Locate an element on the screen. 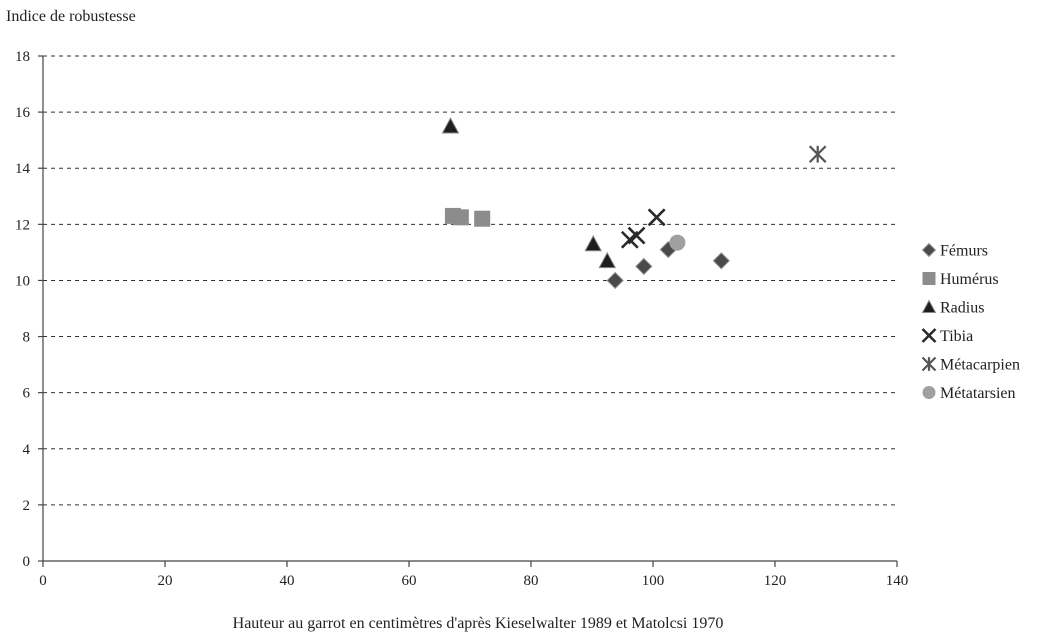 The width and height of the screenshot is (1056, 636). x-tick-label: 0 is located at coordinates (43, 581).